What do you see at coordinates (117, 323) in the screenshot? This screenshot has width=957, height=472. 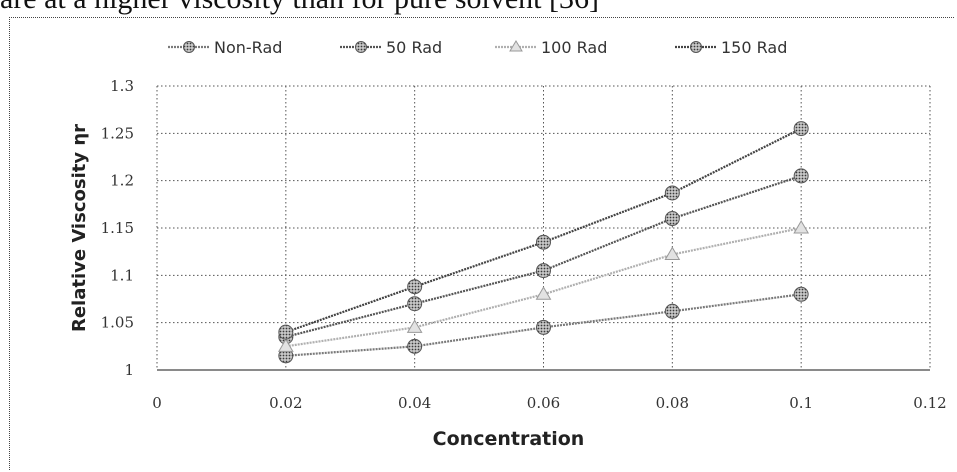 I see `y-tick-label: 1.05` at bounding box center [117, 323].